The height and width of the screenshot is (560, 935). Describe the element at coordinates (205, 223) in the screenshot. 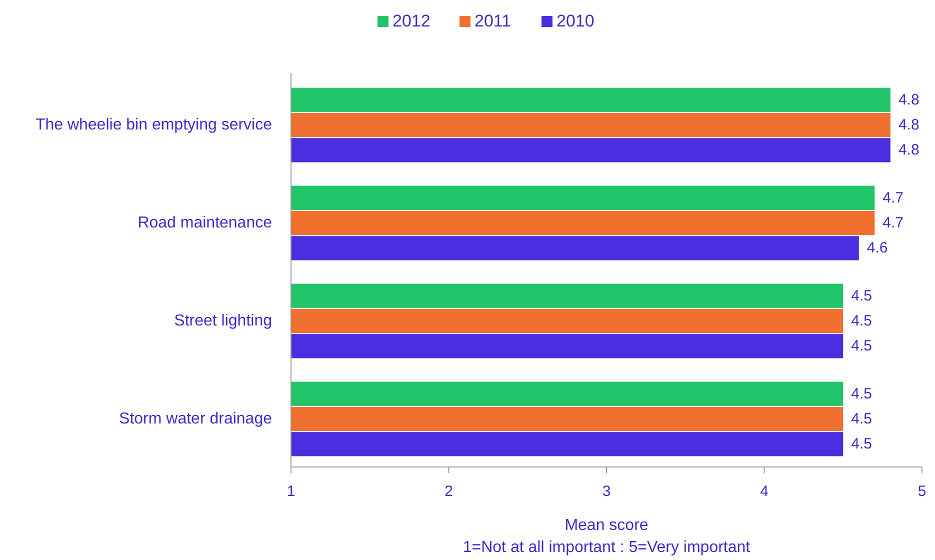

I see `y-tick-label: Road maintenance` at that location.